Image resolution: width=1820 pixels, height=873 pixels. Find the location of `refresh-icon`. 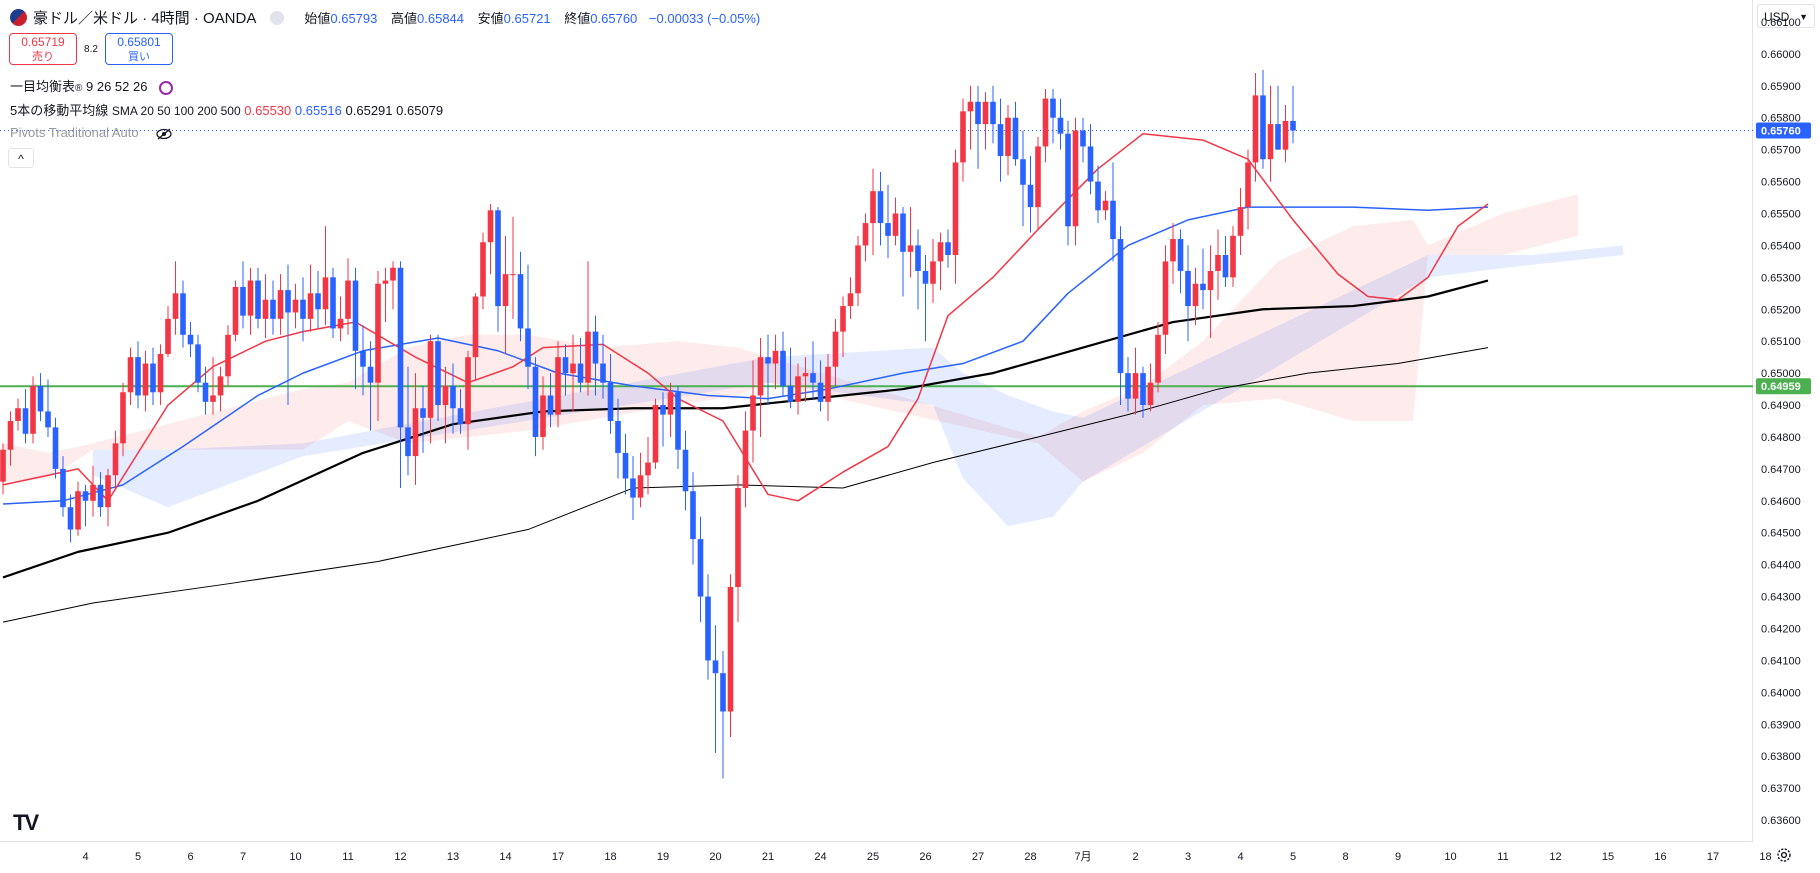

refresh-icon is located at coordinates (166, 87).